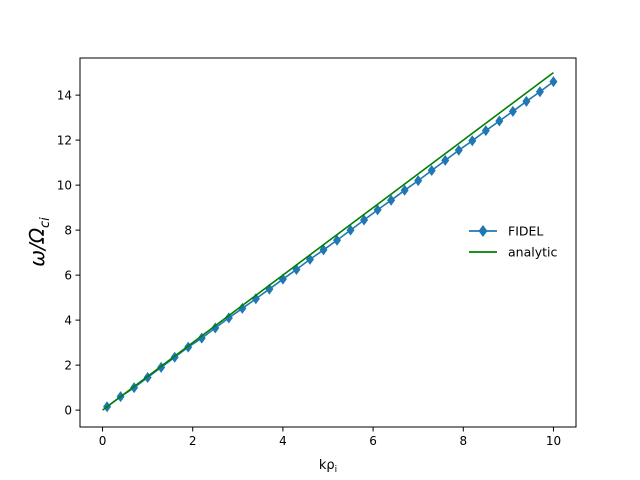 The image size is (640, 480). Describe the element at coordinates (39, 242) in the screenshot. I see `y-axis-label: ω/Ωci` at that location.